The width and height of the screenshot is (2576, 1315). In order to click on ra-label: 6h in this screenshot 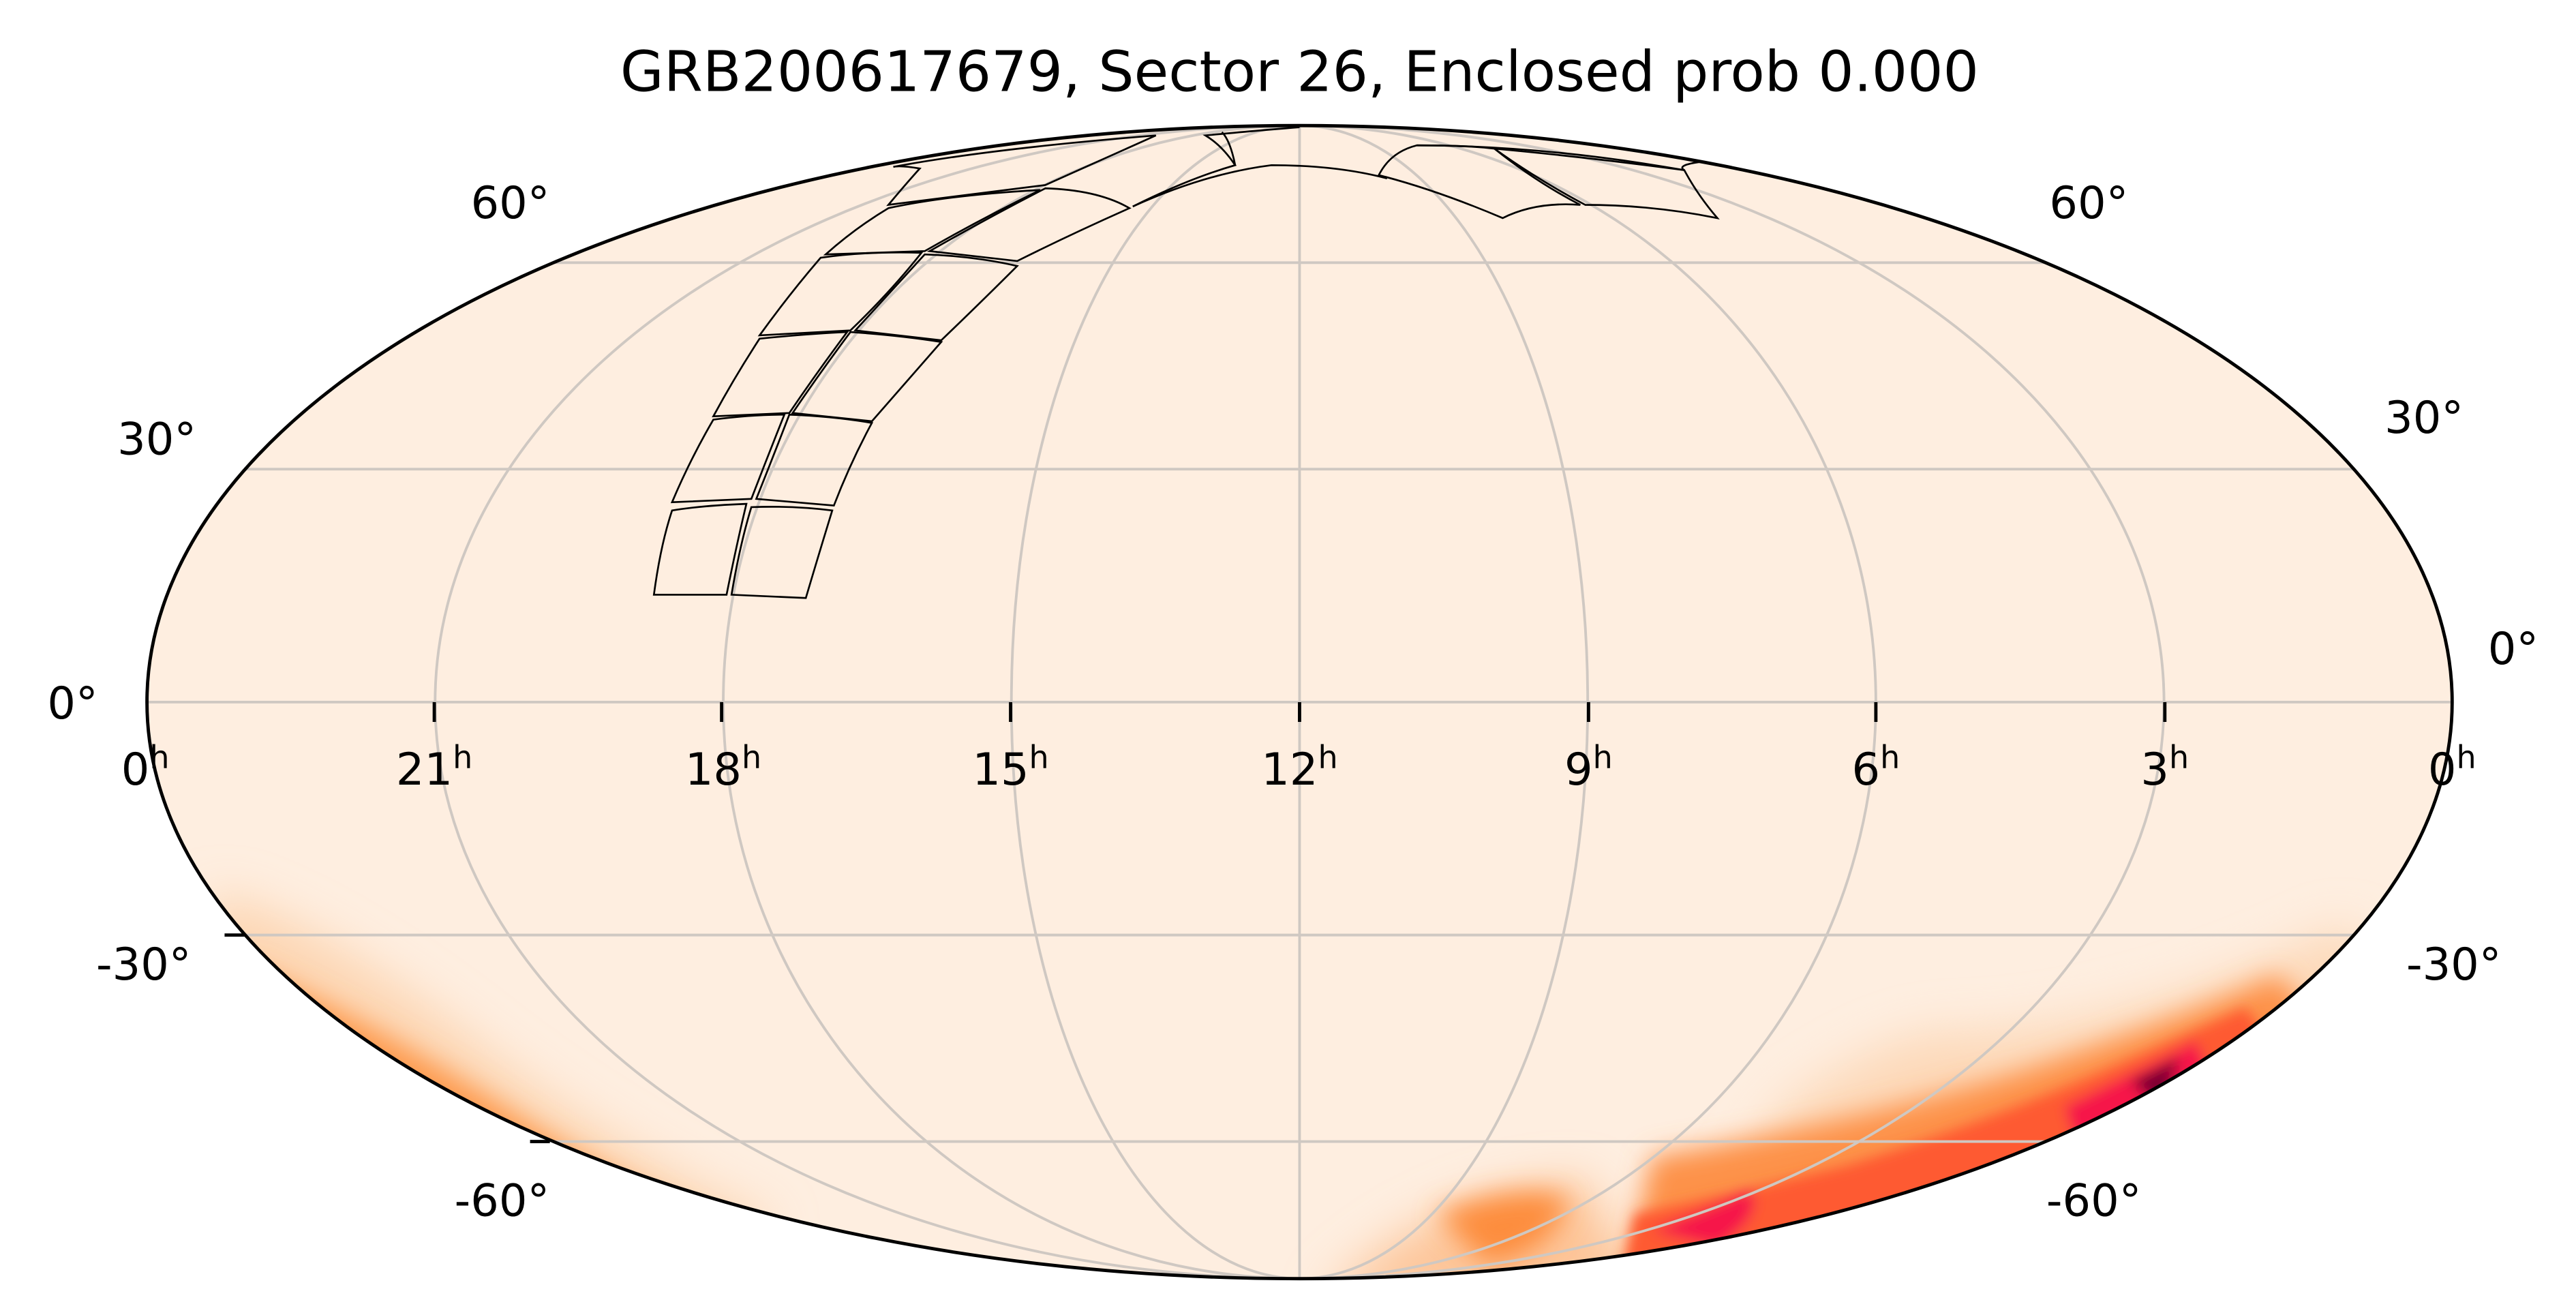, I will do `click(1875, 767)`.